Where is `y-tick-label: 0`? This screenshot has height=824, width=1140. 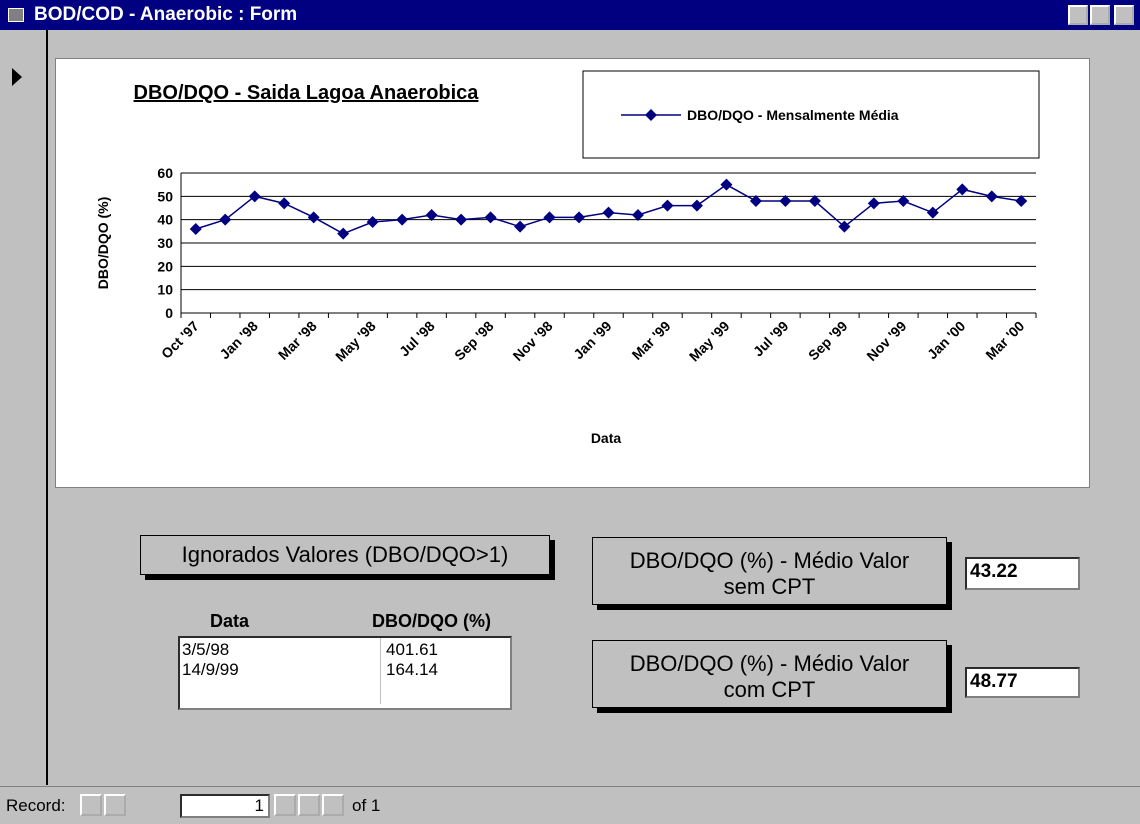 y-tick-label: 0 is located at coordinates (169, 313).